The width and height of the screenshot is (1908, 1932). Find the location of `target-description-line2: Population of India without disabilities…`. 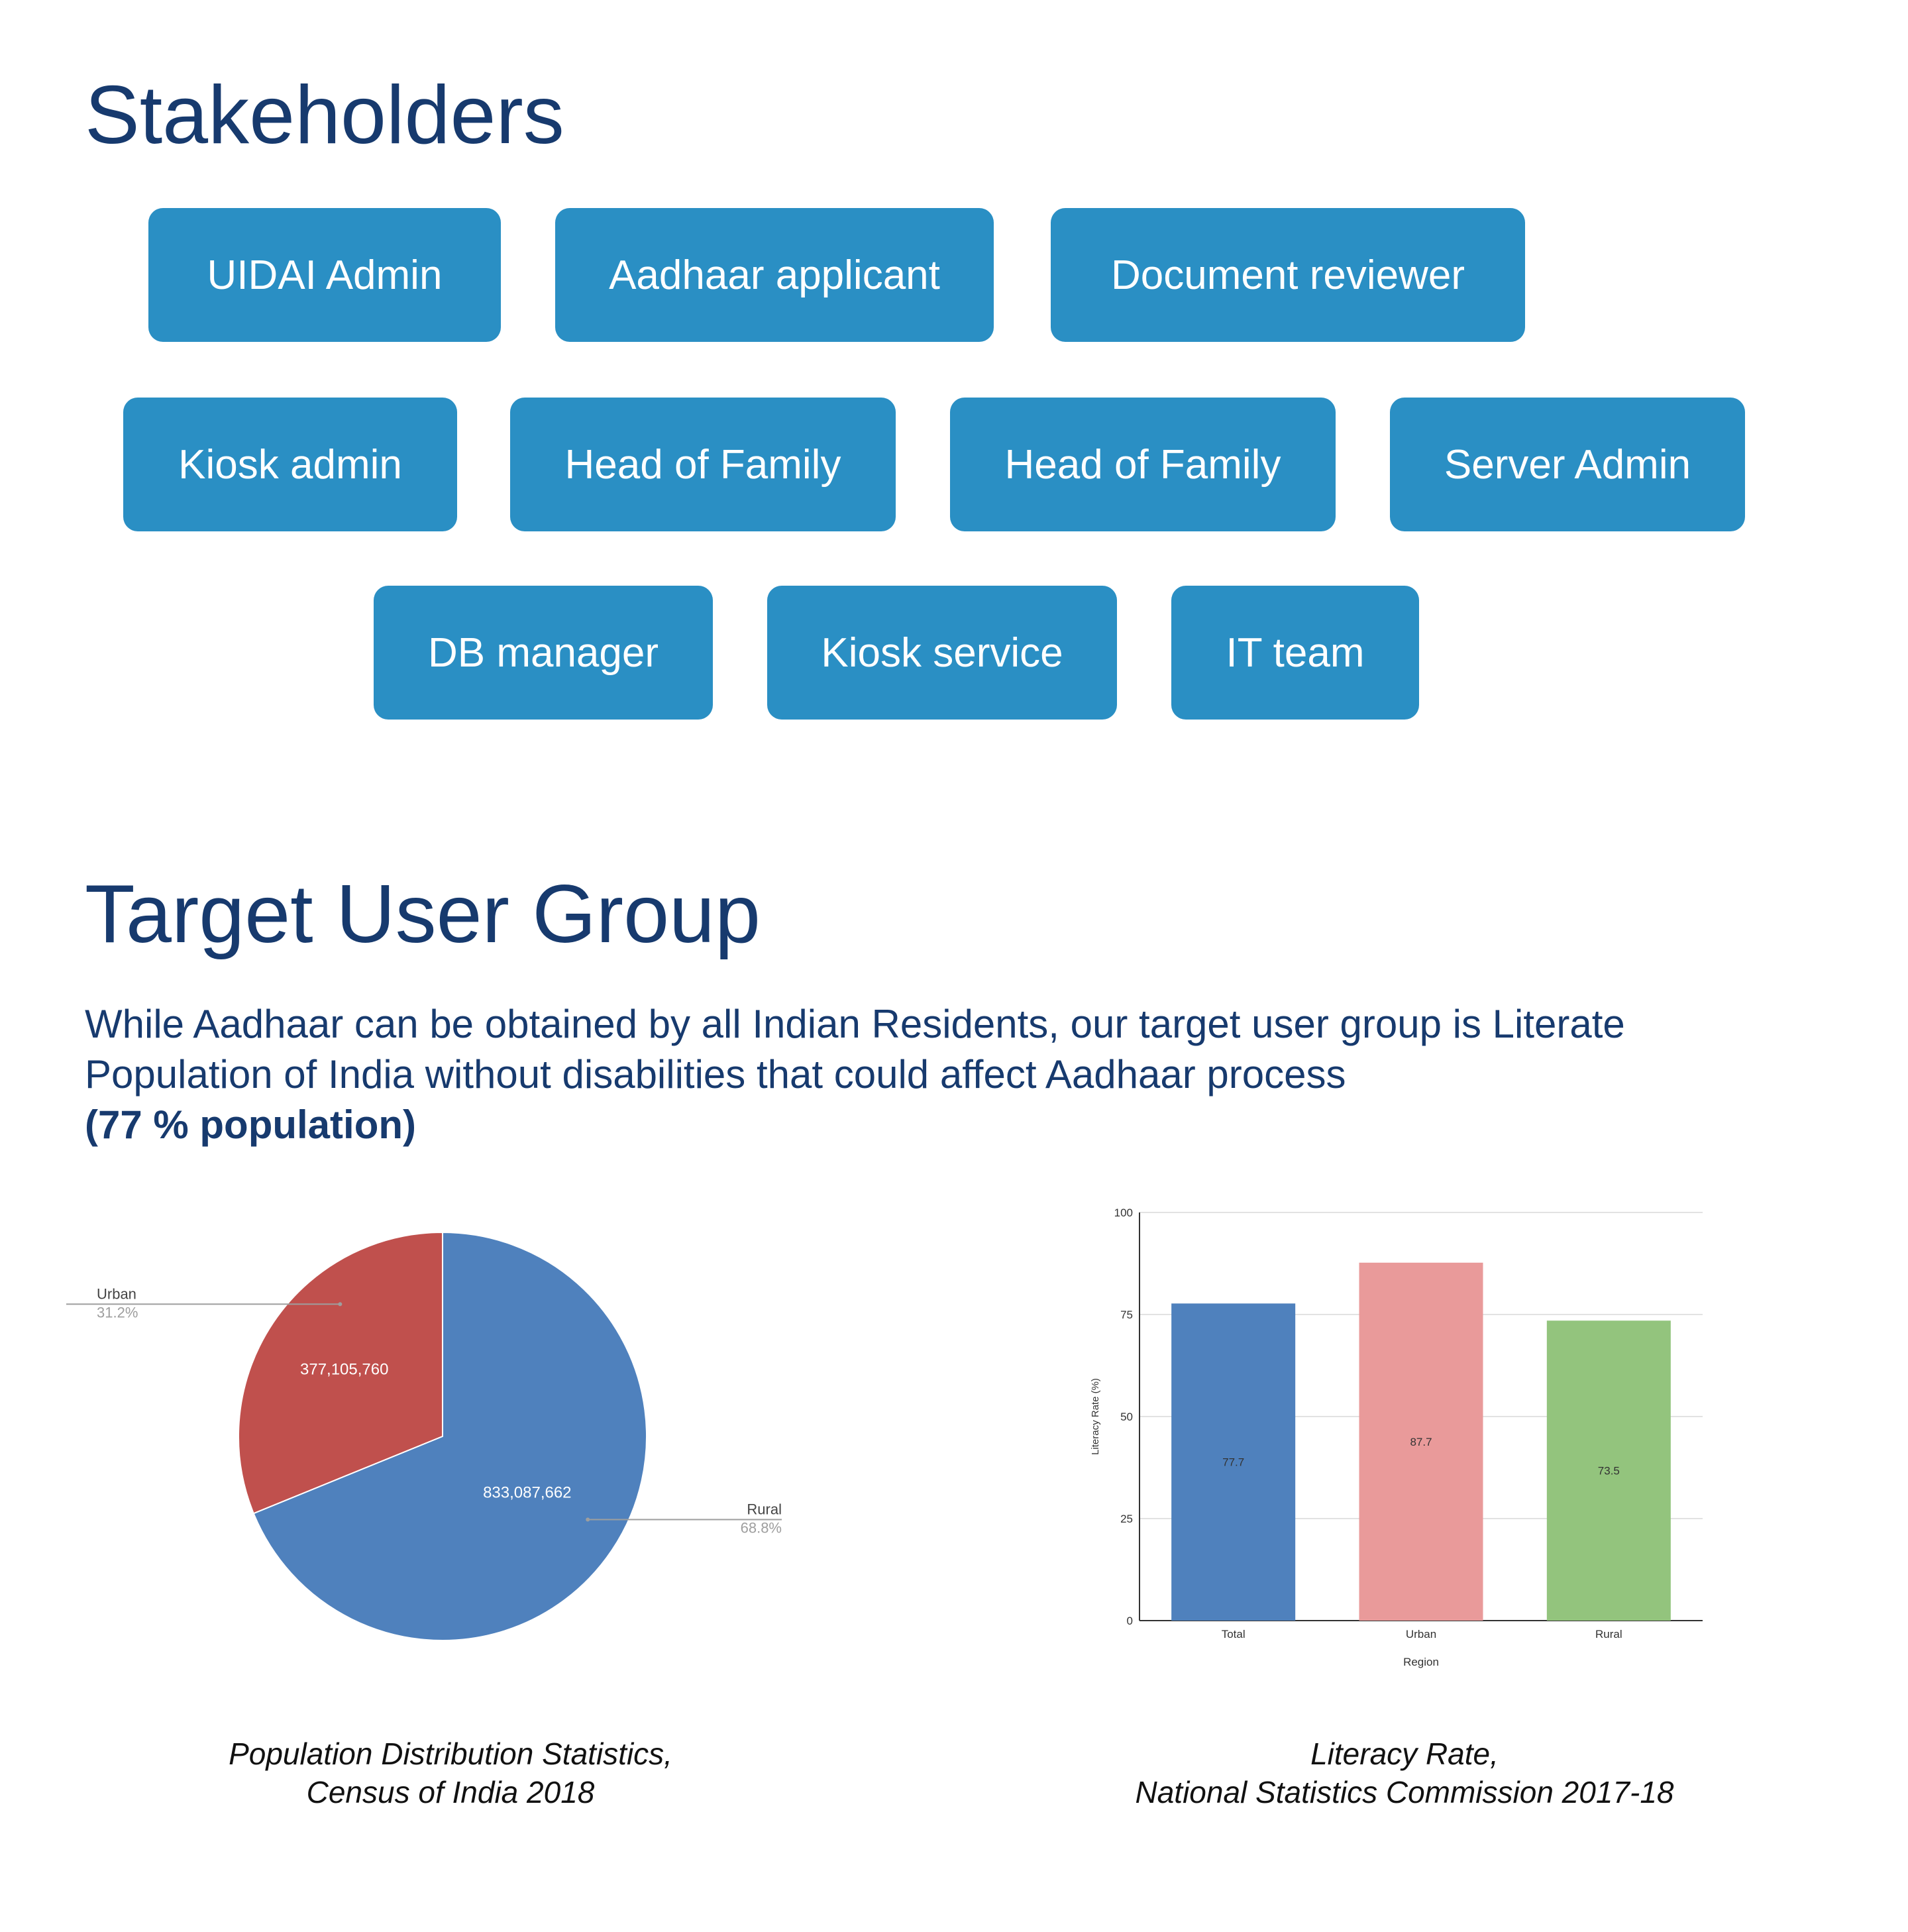

target-description-line2: Population of India without disabilities… is located at coordinates (715, 1074).